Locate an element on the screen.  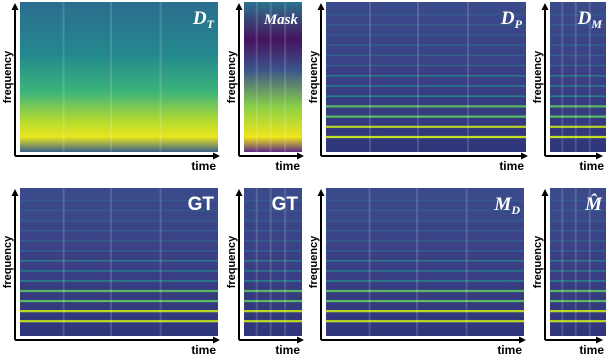
panel-title: DM is located at coordinates (590, 19).